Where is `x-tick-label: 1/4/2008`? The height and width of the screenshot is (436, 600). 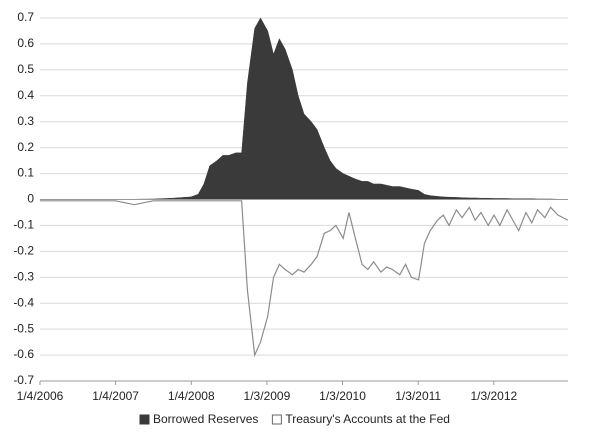 x-tick-label: 1/4/2008 is located at coordinates (191, 396).